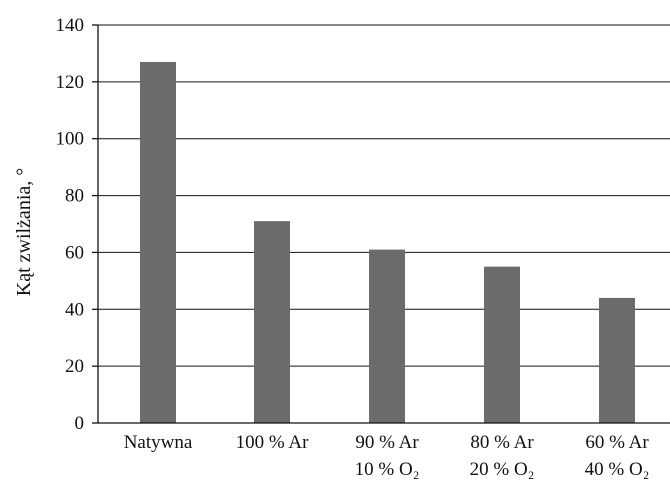 The image size is (670, 483). I want to click on y-tick-label: 40, so click(74, 309).